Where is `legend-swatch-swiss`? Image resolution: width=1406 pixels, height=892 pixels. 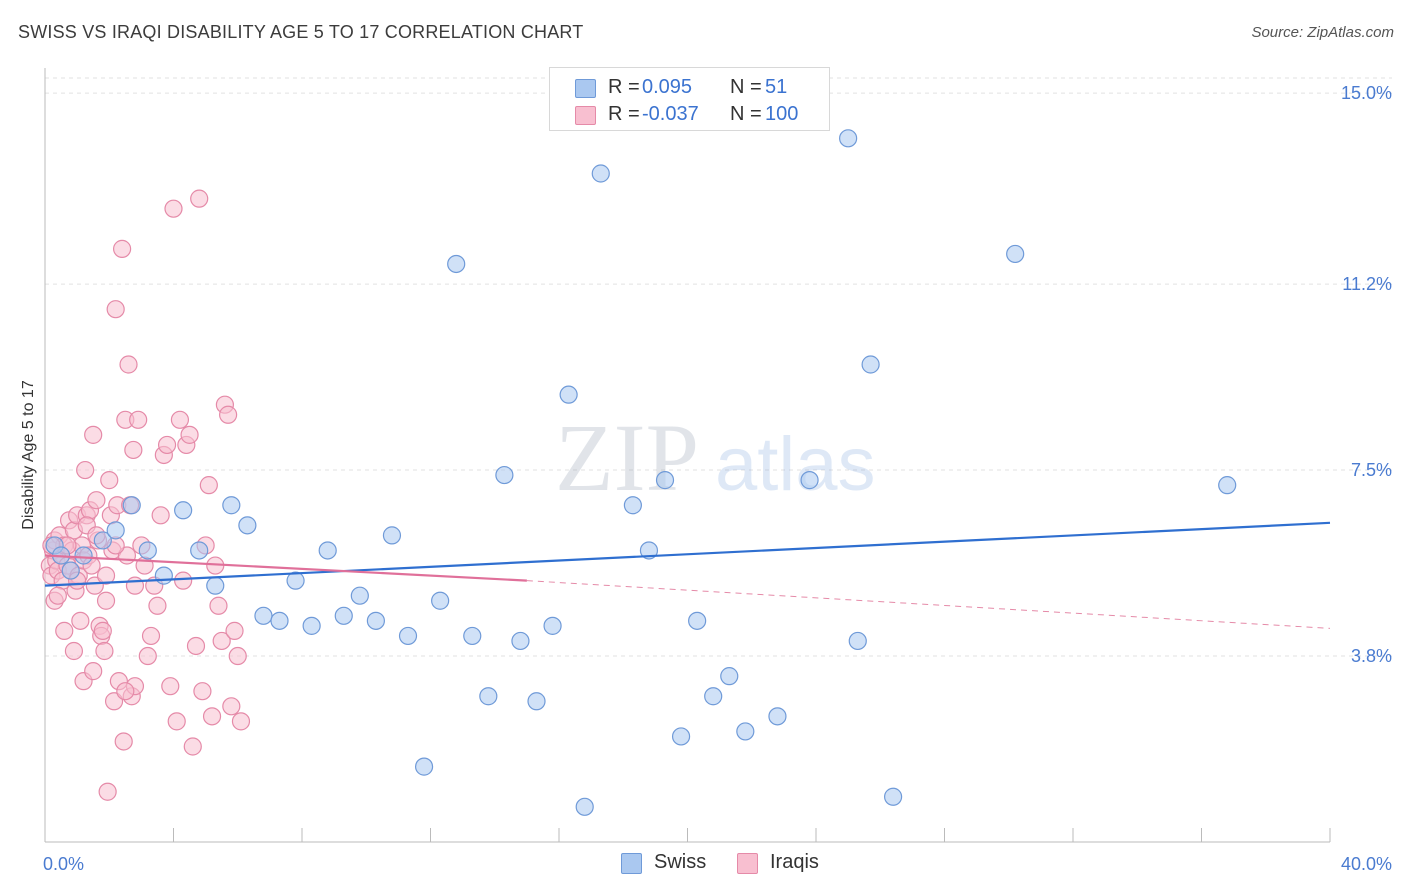
legend-swatch-swiss is located at coordinates (585, 88).